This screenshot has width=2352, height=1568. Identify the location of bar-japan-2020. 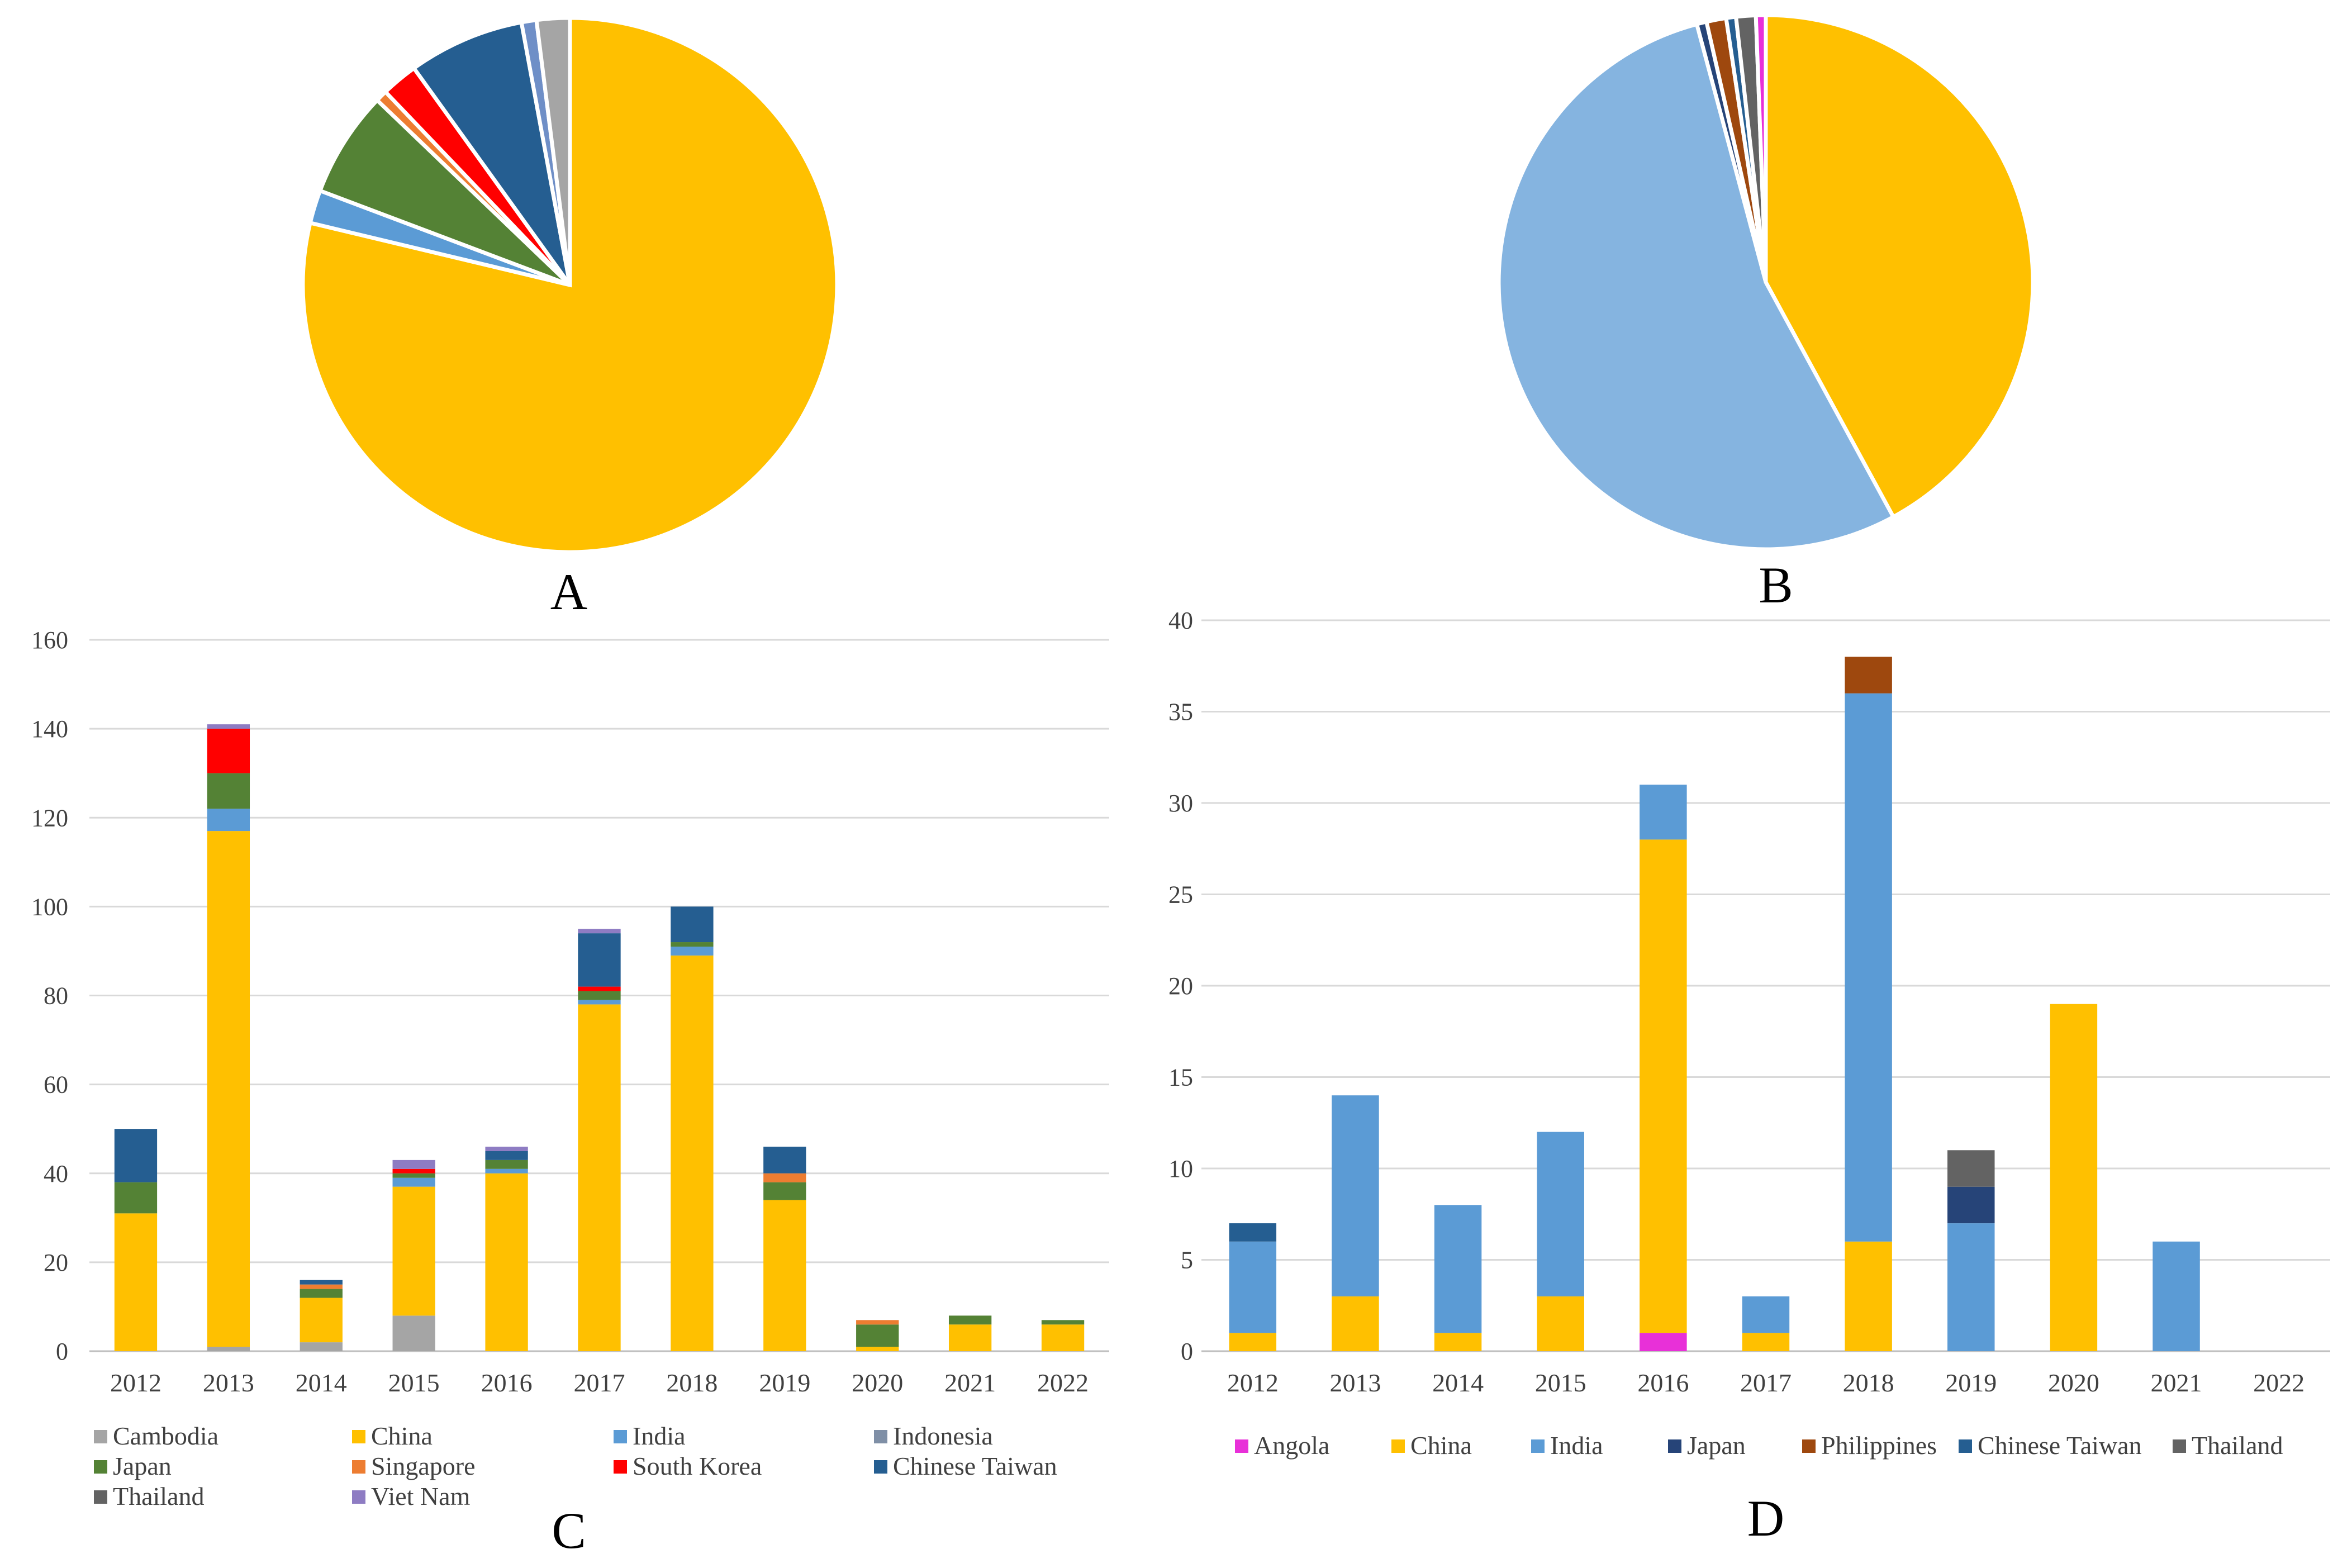
(877, 1335).